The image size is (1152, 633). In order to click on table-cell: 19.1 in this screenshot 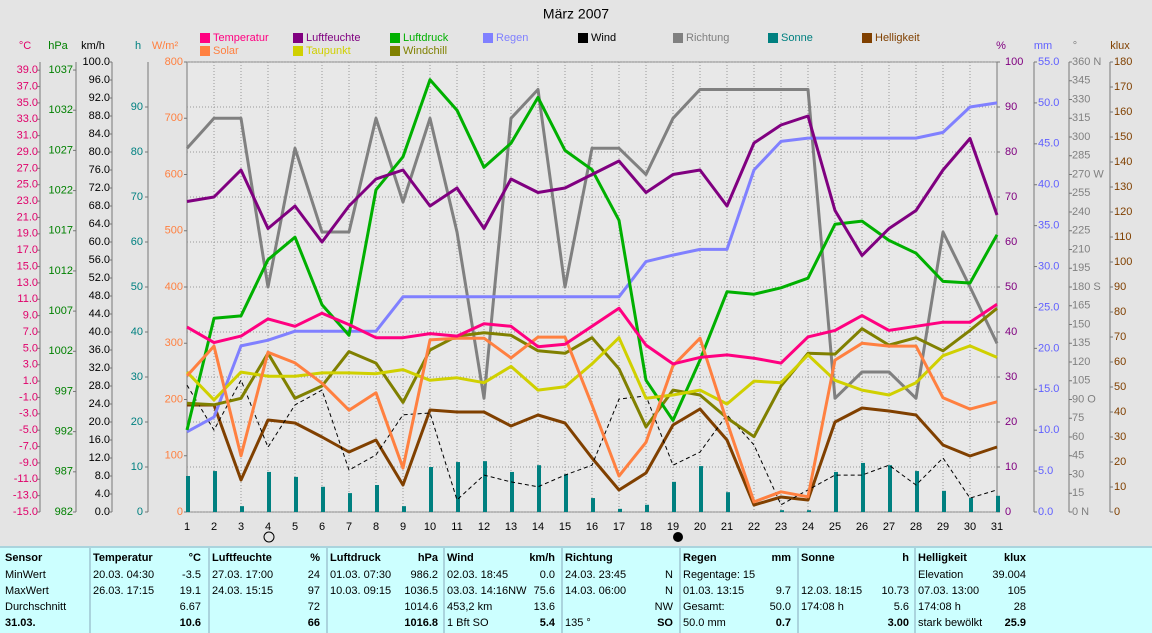, I will do `click(190, 591)`.